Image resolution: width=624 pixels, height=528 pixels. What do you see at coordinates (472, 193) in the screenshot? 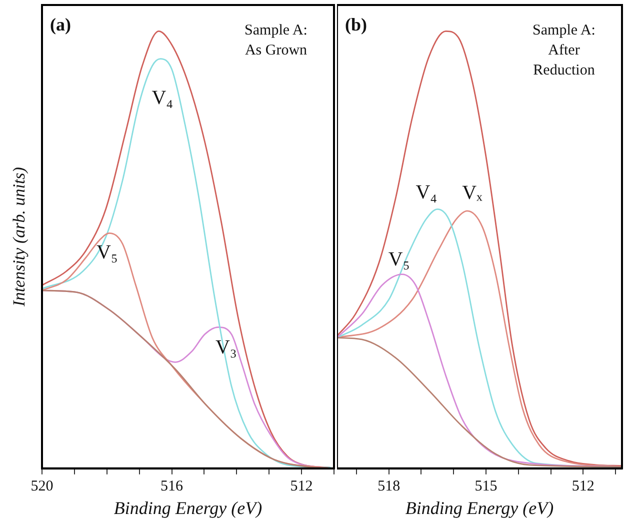
I see `series-label: Vₓ` at bounding box center [472, 193].